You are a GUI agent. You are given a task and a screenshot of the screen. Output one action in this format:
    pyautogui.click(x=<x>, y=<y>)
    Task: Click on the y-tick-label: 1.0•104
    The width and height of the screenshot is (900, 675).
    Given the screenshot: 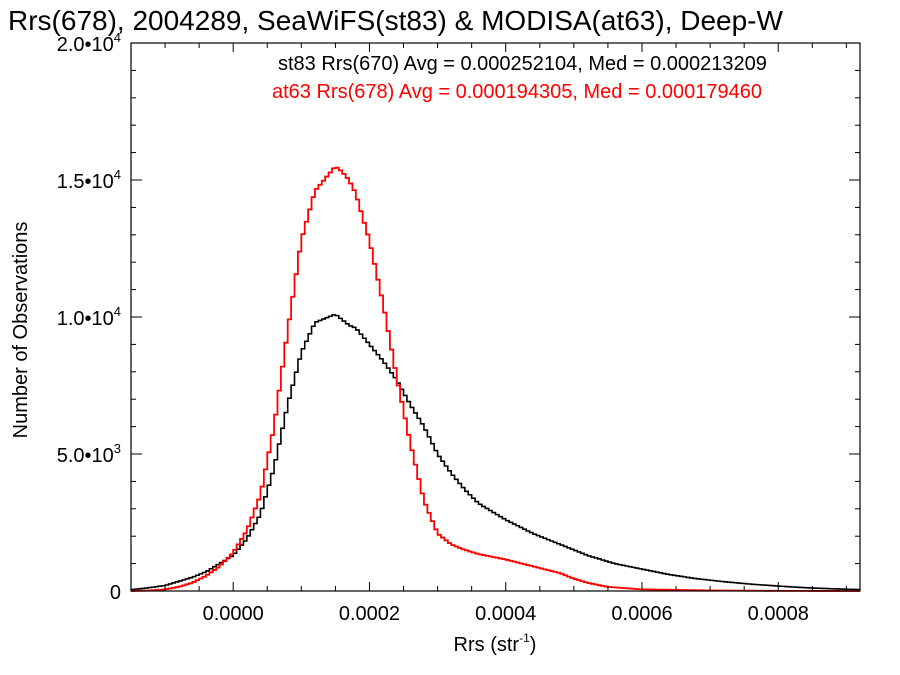 What is the action you would take?
    pyautogui.click(x=89, y=317)
    